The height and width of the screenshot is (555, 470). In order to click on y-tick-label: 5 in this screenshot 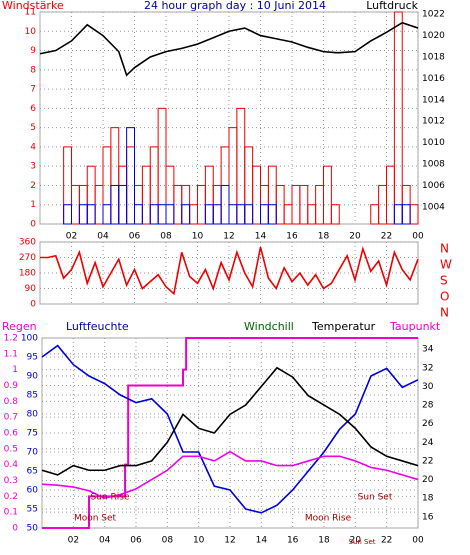, I will do `click(33, 128)`.